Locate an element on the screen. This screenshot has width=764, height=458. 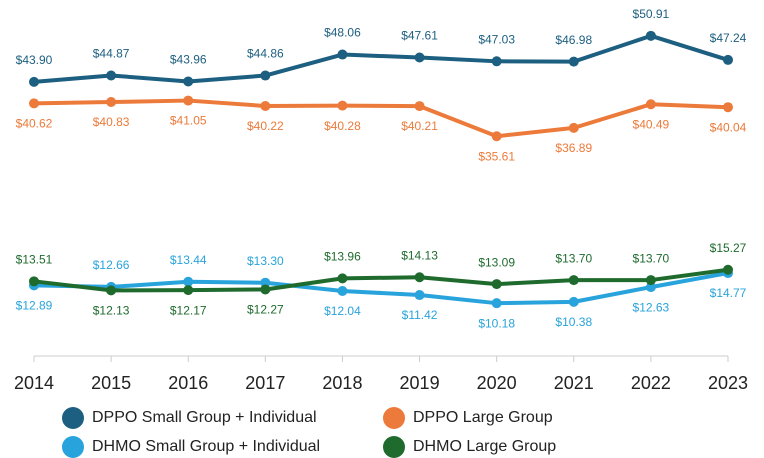
data-label: $48.06 is located at coordinates (342, 33).